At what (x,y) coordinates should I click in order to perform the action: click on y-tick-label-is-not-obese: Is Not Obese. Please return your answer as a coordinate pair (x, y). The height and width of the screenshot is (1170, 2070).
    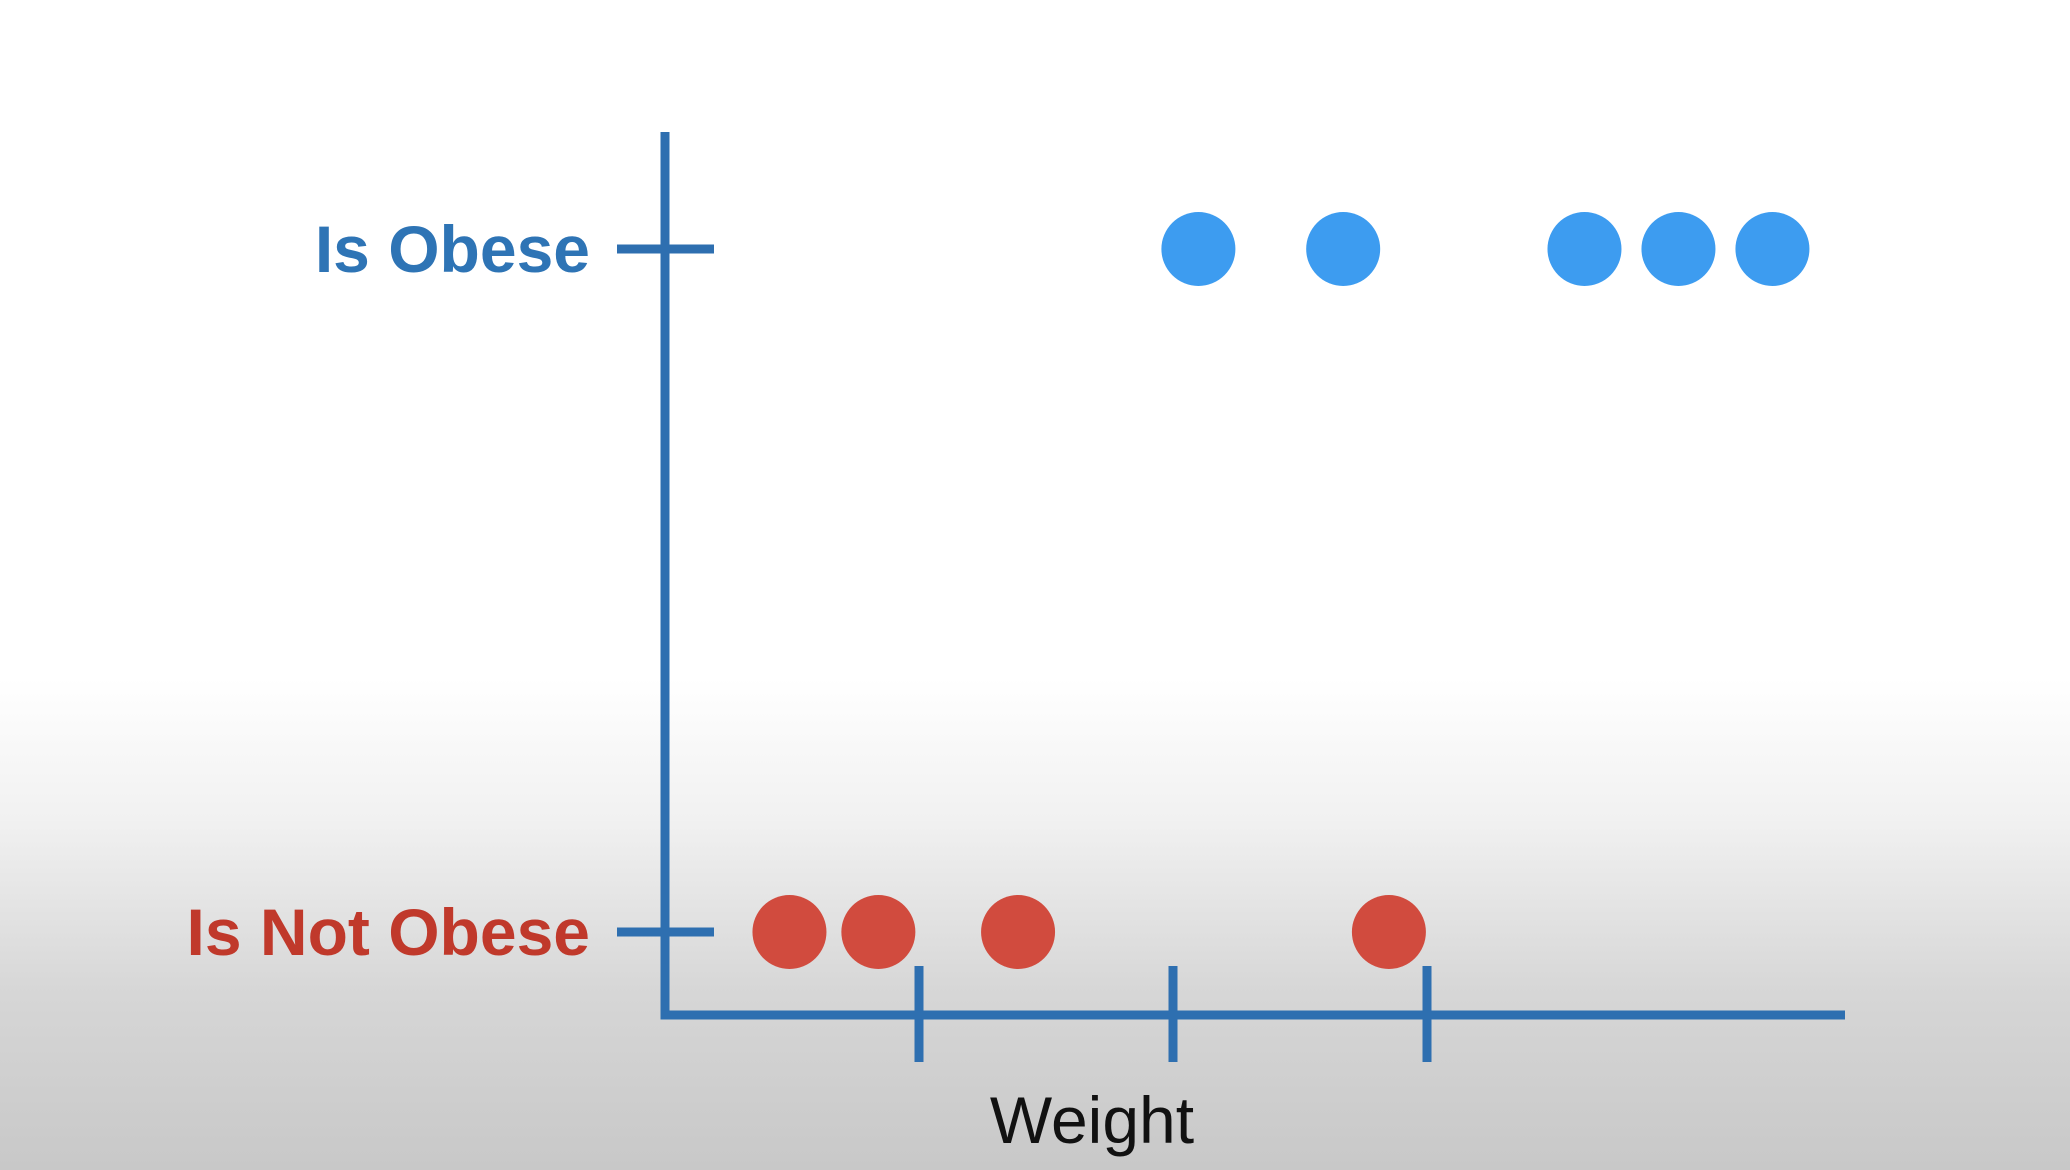
    Looking at the image, I should click on (388, 932).